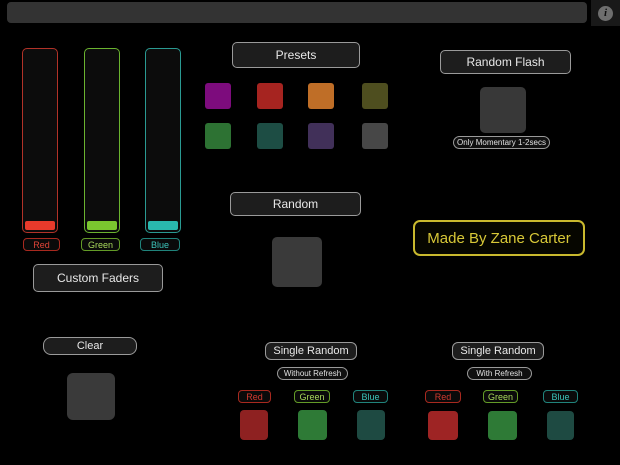  What do you see at coordinates (370, 396) in the screenshot?
I see `sr-without-blue-label: Blue` at bounding box center [370, 396].